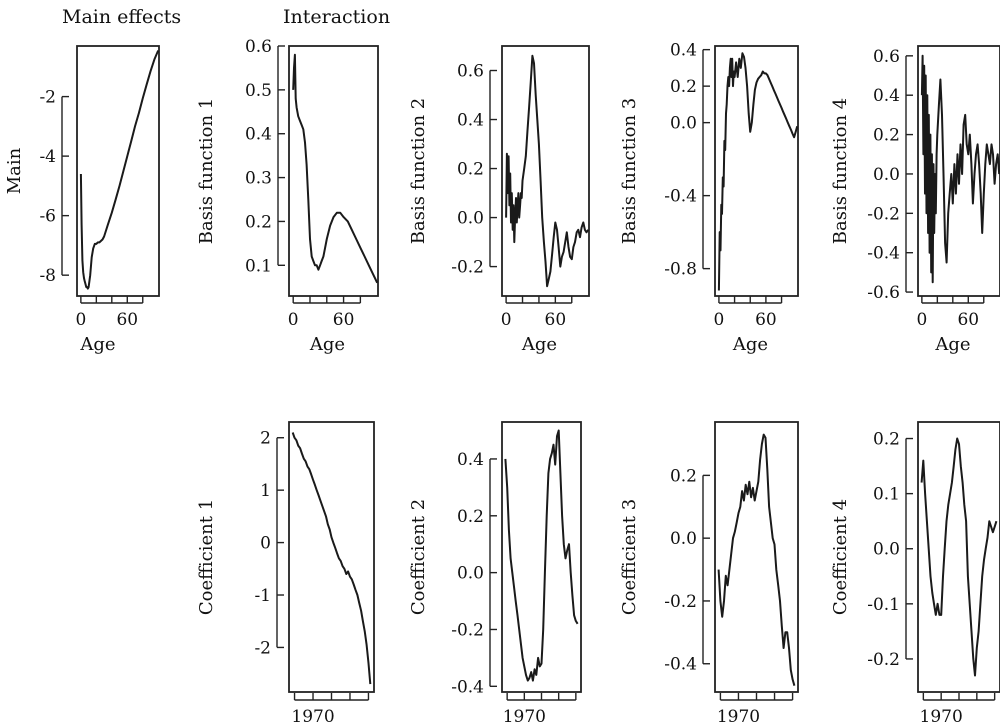 This screenshot has width=1000, height=727. I want to click on bf1-x-tick-label: 60, so click(344, 320).